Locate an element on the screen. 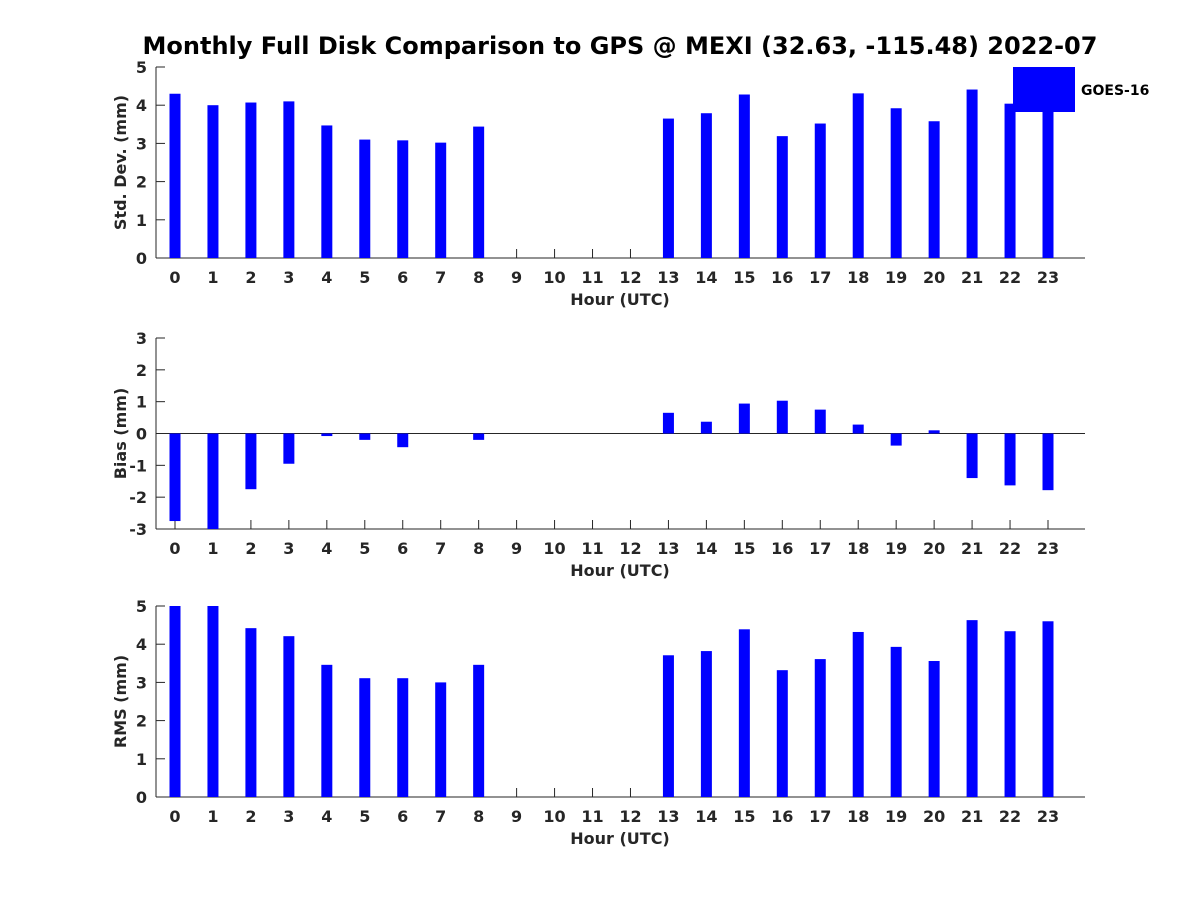  x-tick-label: 15 is located at coordinates (744, 548).